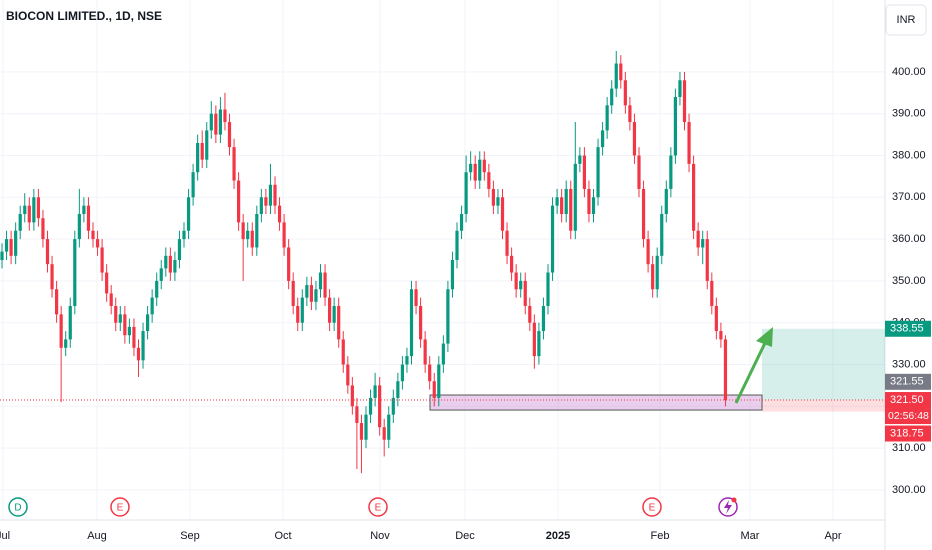 The height and width of the screenshot is (550, 932). Describe the element at coordinates (190, 536) in the screenshot. I see `x-tick-label: Sep` at that location.